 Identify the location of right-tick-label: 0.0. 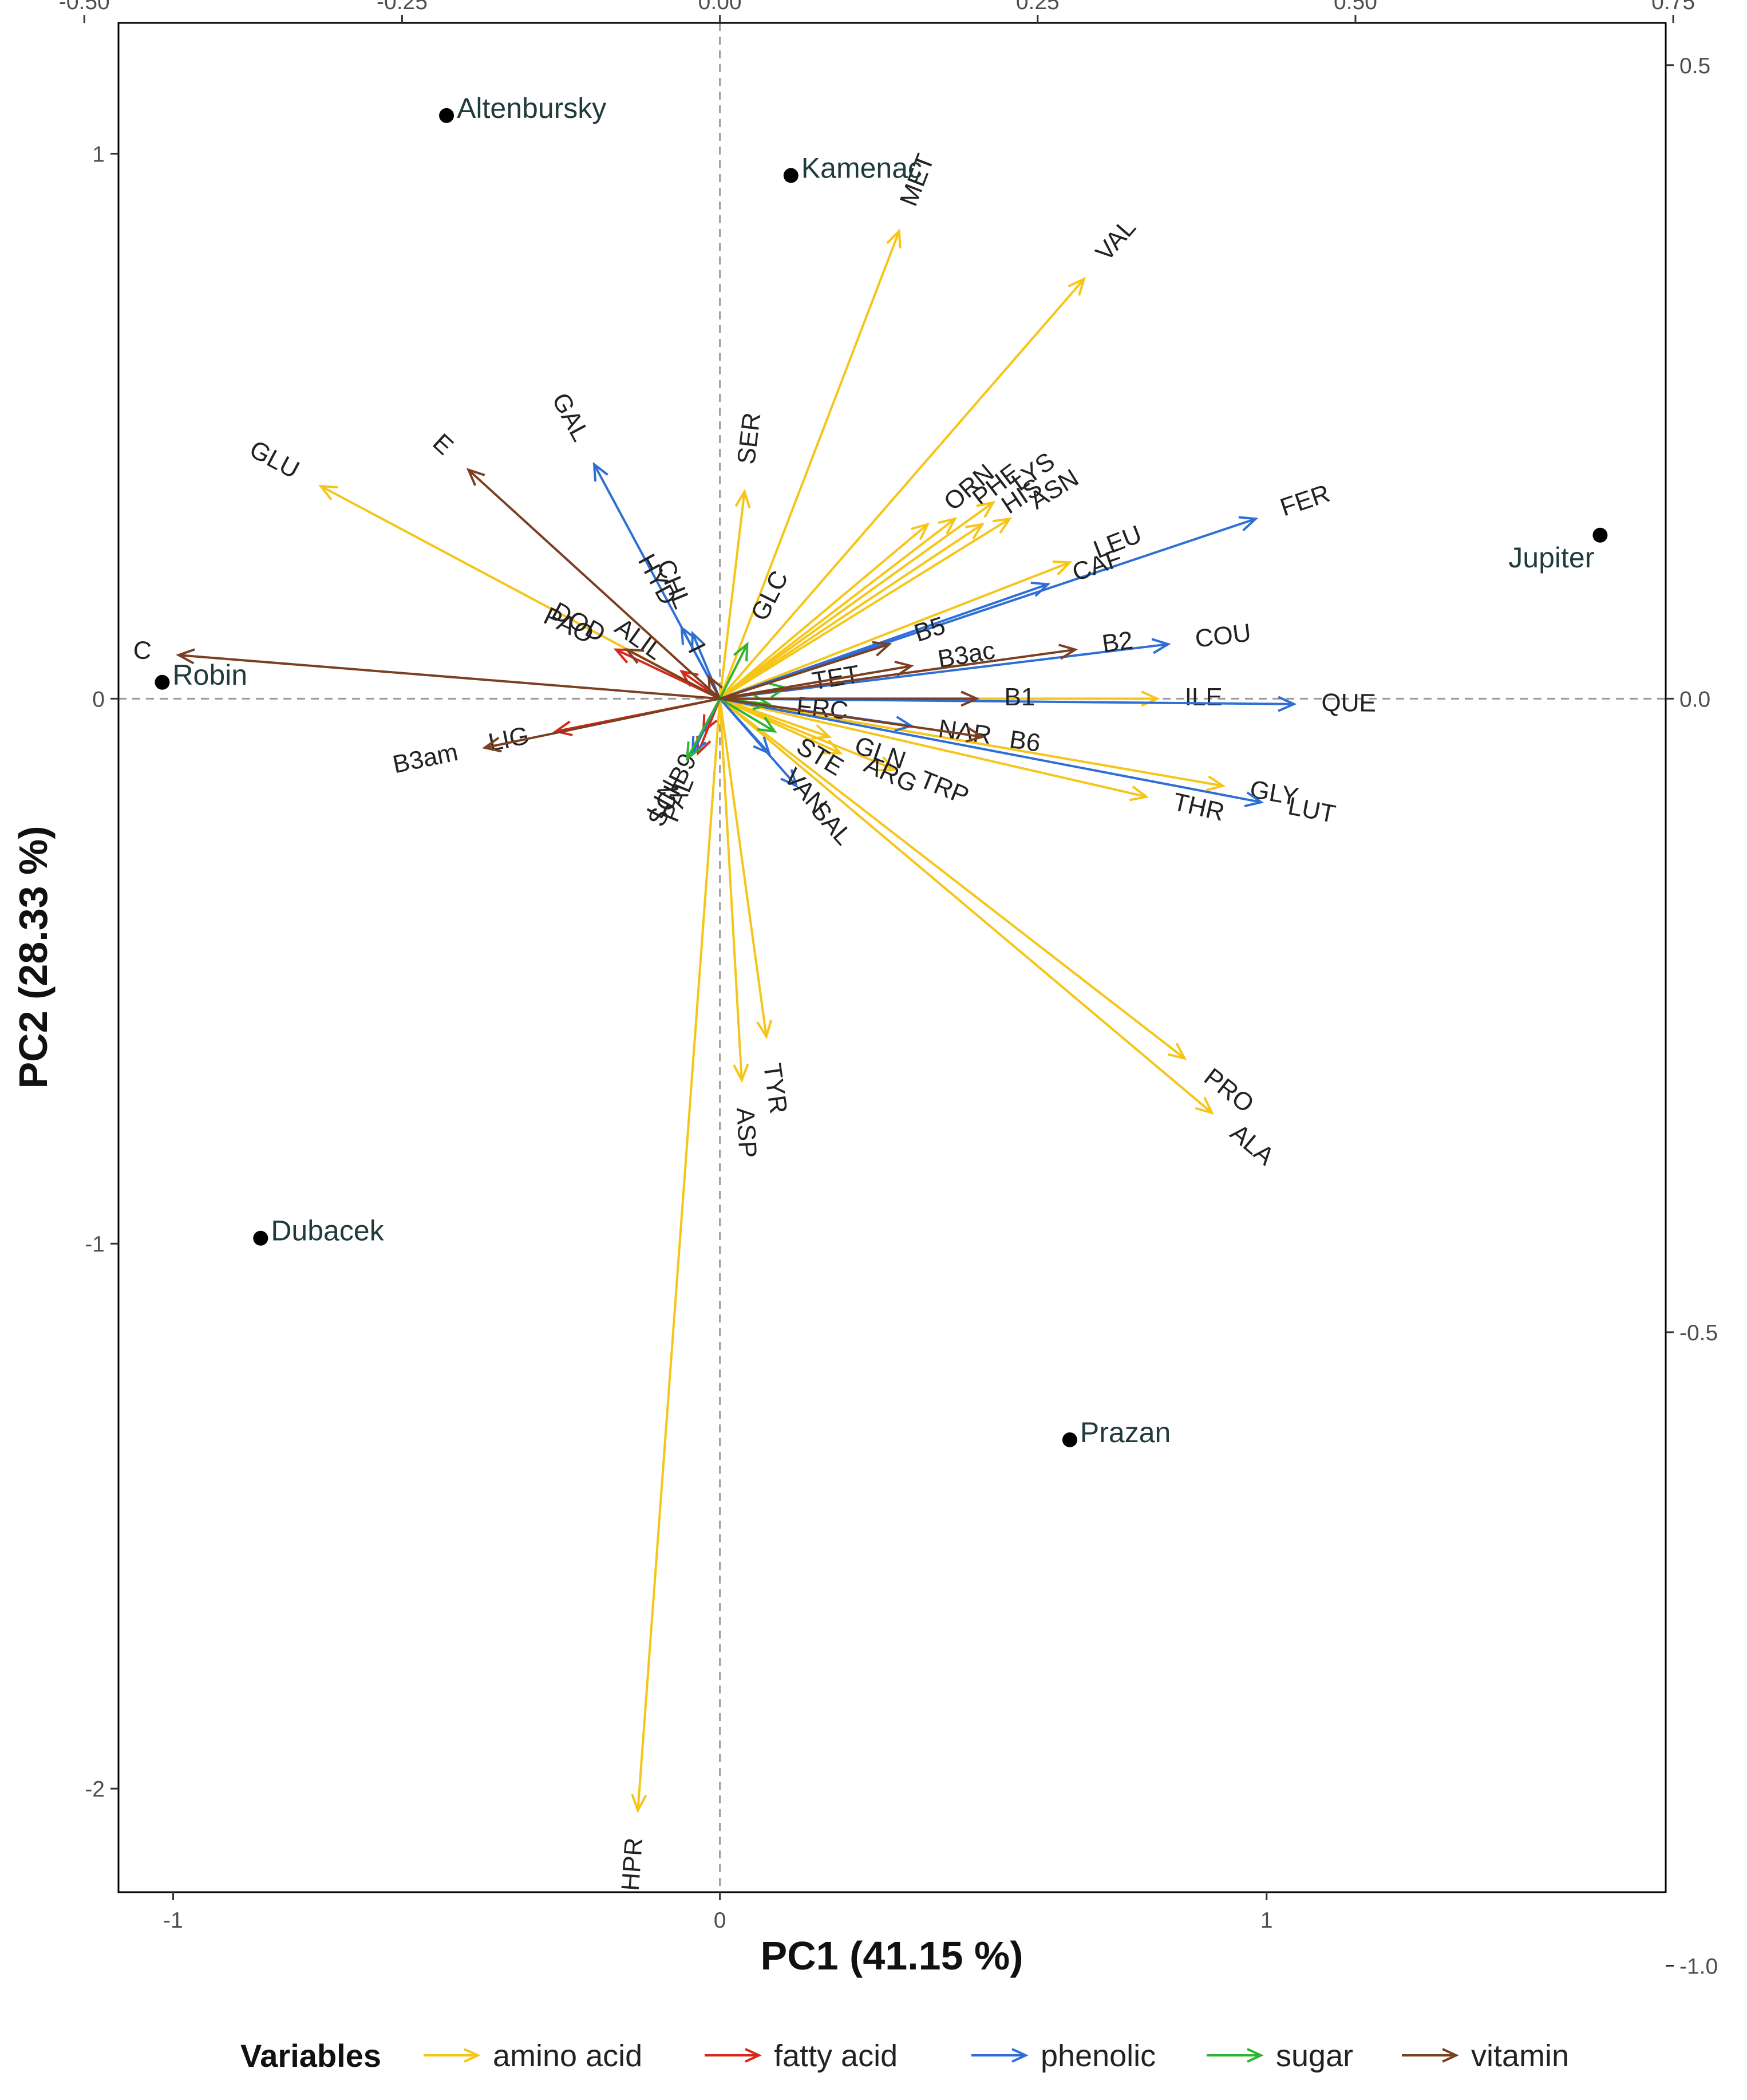
(1694, 699).